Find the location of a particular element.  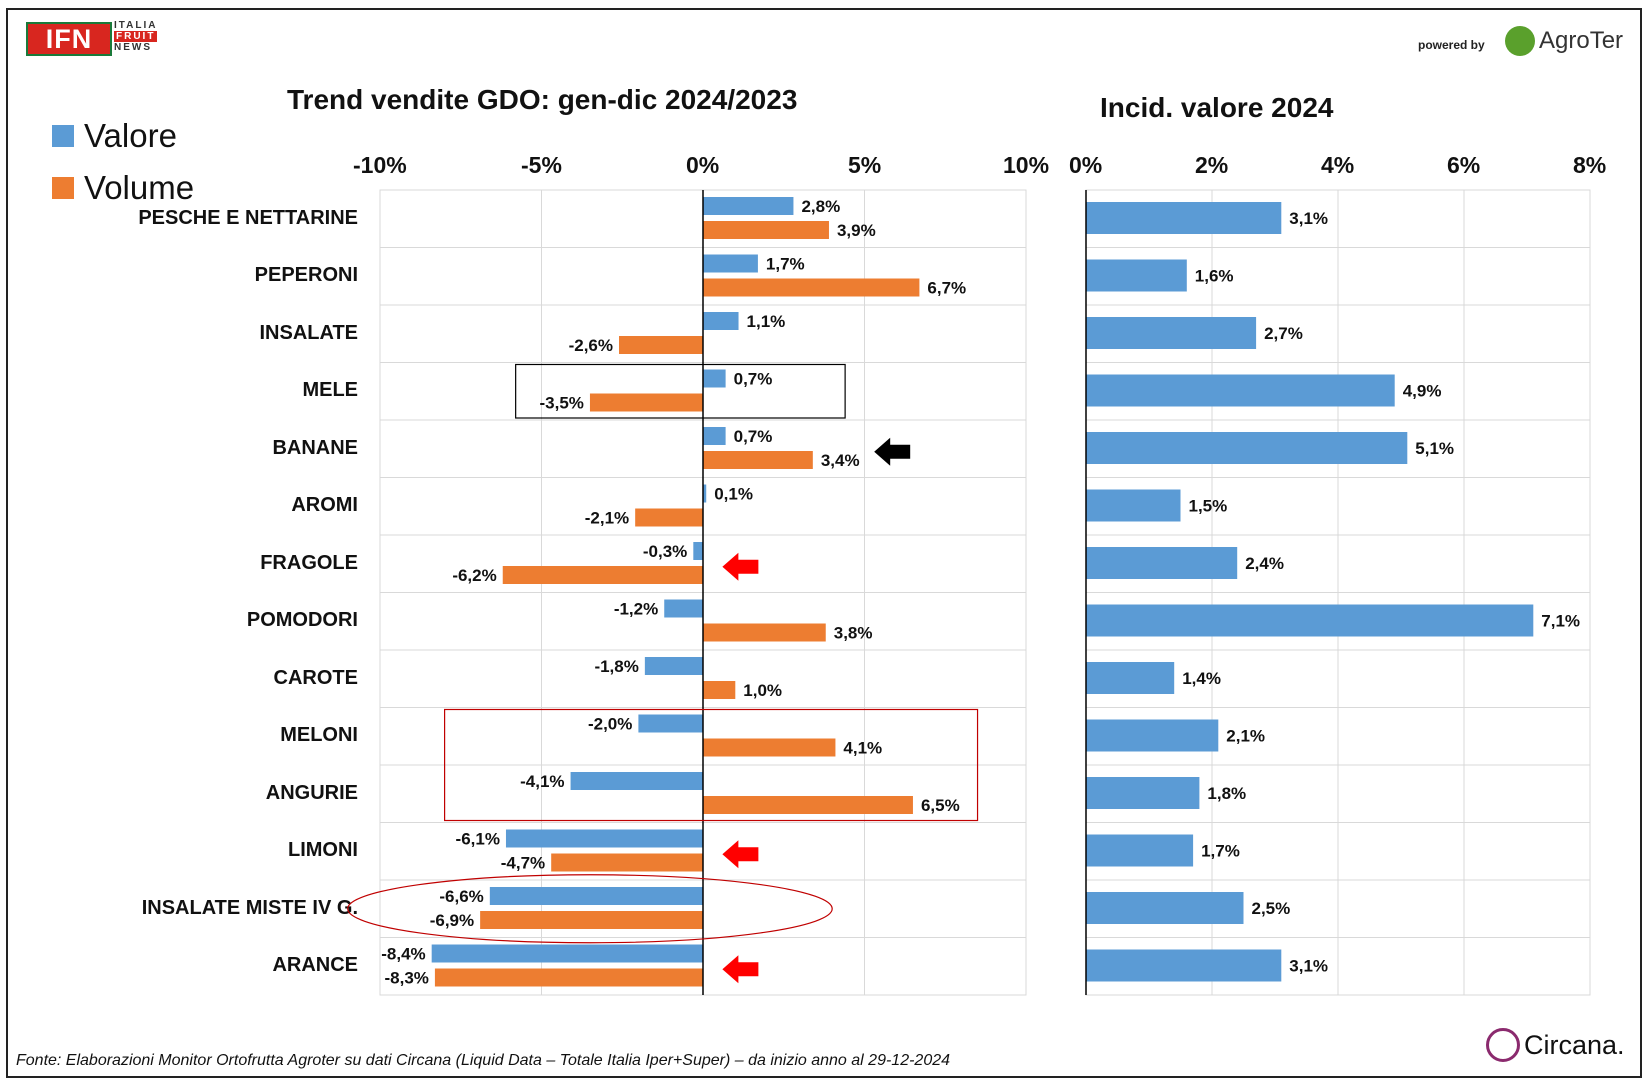

agroter-logo: AgroTer is located at coordinates (1564, 41).